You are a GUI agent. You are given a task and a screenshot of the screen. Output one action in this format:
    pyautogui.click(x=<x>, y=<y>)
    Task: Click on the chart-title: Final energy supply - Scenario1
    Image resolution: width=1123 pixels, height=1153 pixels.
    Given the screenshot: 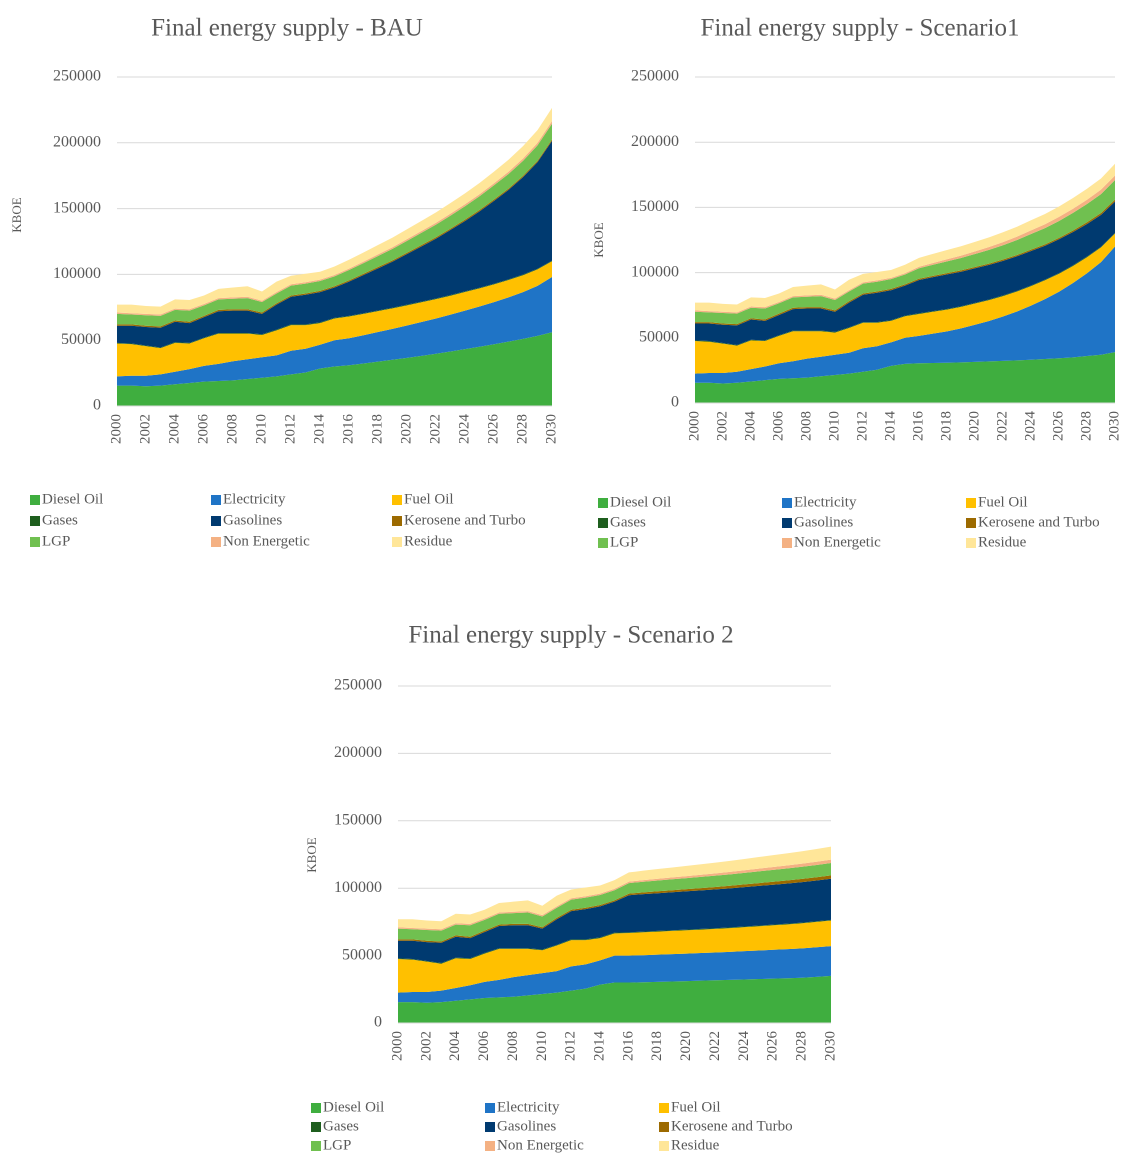 What is the action you would take?
    pyautogui.click(x=860, y=28)
    